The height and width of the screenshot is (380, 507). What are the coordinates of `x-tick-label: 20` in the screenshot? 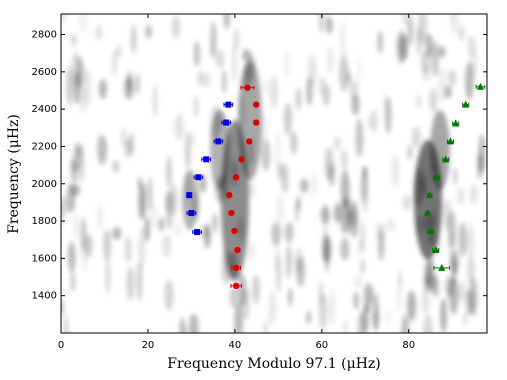 It's located at (148, 345).